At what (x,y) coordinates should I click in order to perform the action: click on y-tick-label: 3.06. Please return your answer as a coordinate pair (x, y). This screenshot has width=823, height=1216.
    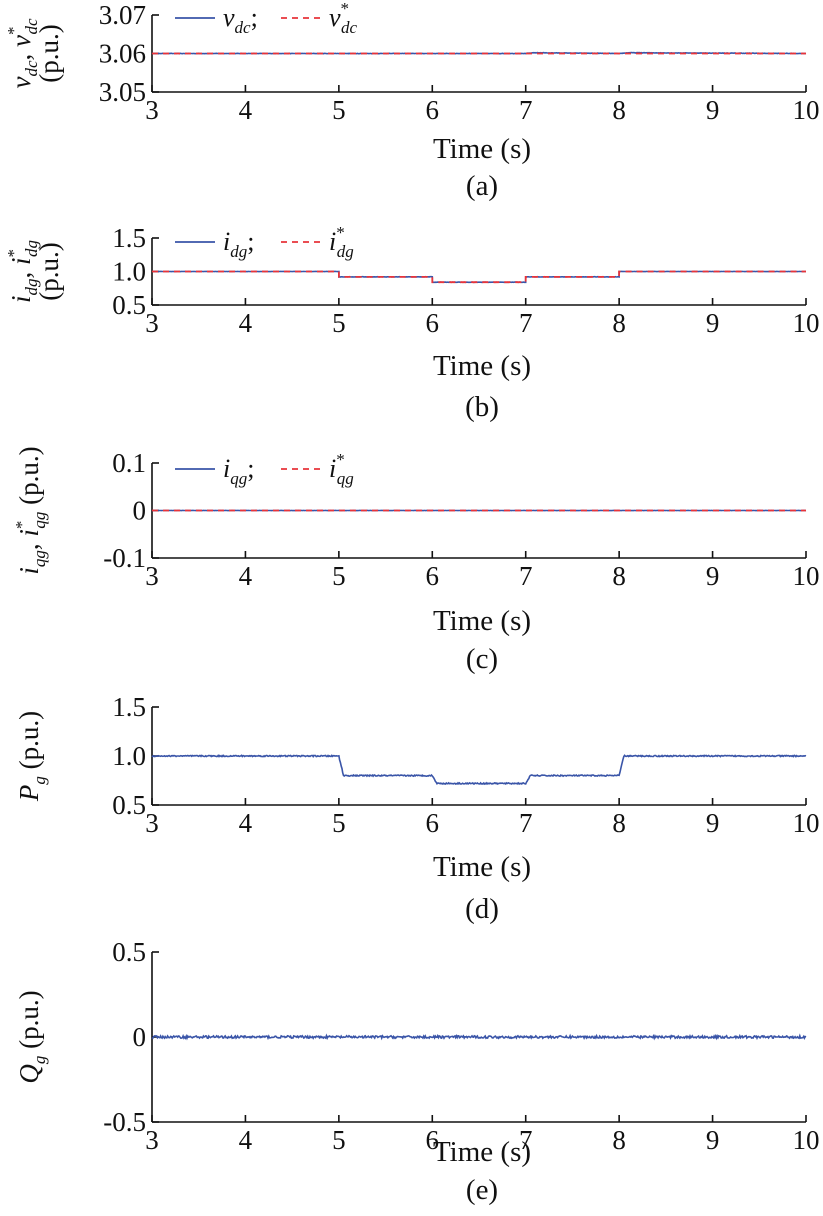
    Looking at the image, I should click on (122, 54).